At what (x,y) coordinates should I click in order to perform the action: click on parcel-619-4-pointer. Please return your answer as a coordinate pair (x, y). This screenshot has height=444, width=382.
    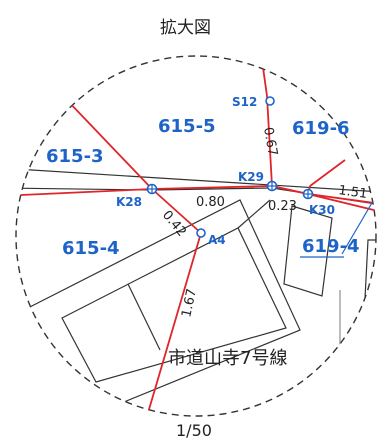
    Looking at the image, I should click on (358, 225).